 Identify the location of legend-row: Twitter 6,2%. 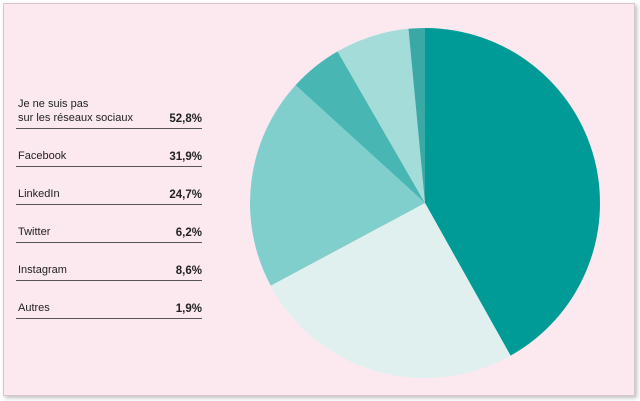
(109, 226).